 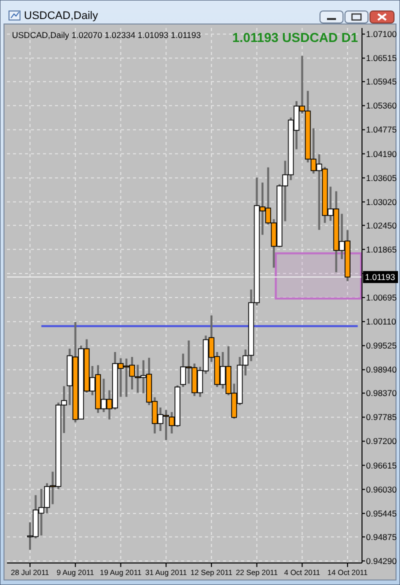 What do you see at coordinates (381, 393) in the screenshot?
I see `y-tick-label: 0.98370` at bounding box center [381, 393].